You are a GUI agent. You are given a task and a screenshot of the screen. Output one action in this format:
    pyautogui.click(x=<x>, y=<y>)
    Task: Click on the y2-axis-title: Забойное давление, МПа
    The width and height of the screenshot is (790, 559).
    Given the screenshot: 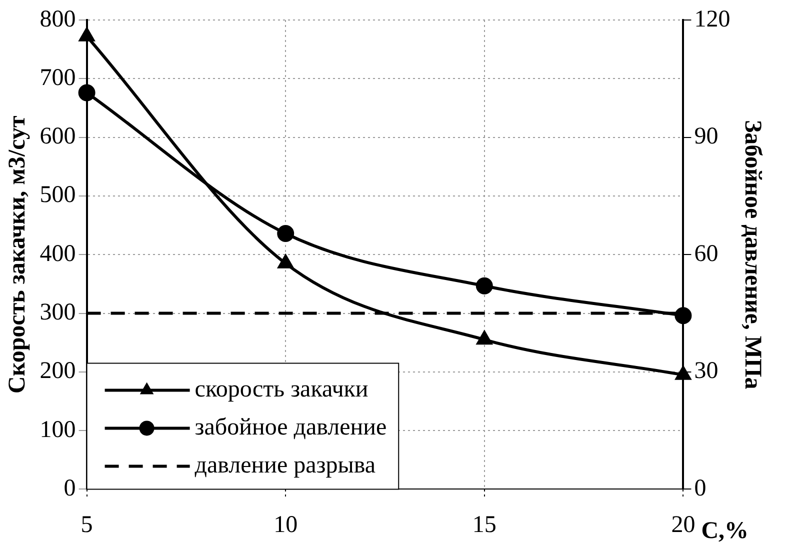 What is the action you would take?
    pyautogui.click(x=752, y=255)
    